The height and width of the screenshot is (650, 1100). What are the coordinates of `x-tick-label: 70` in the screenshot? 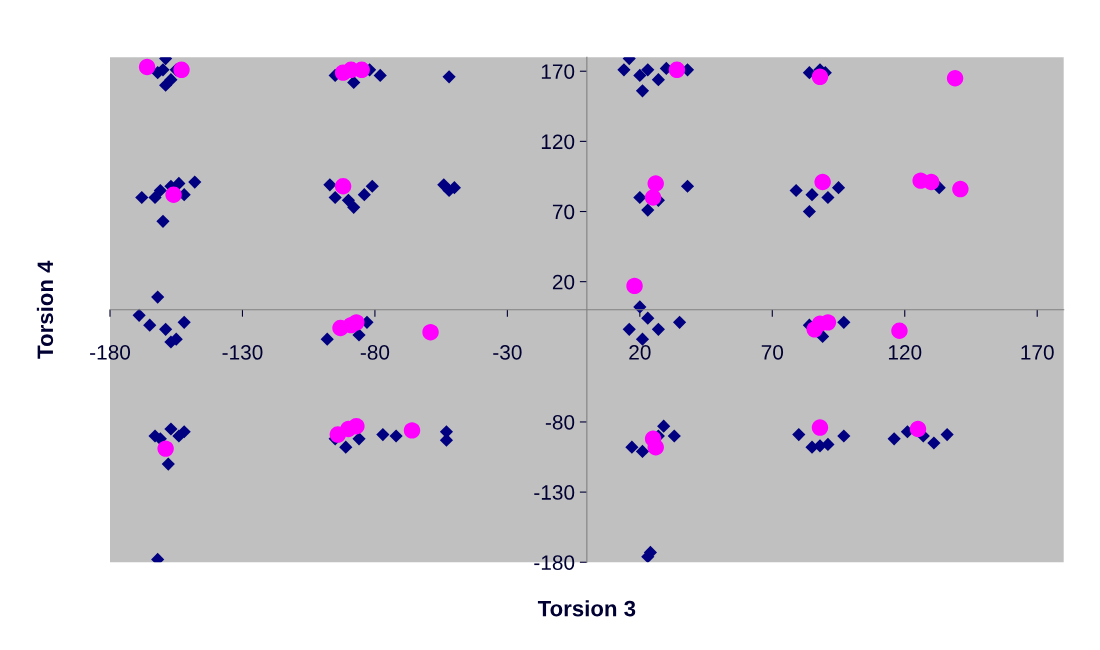 It's located at (772, 352).